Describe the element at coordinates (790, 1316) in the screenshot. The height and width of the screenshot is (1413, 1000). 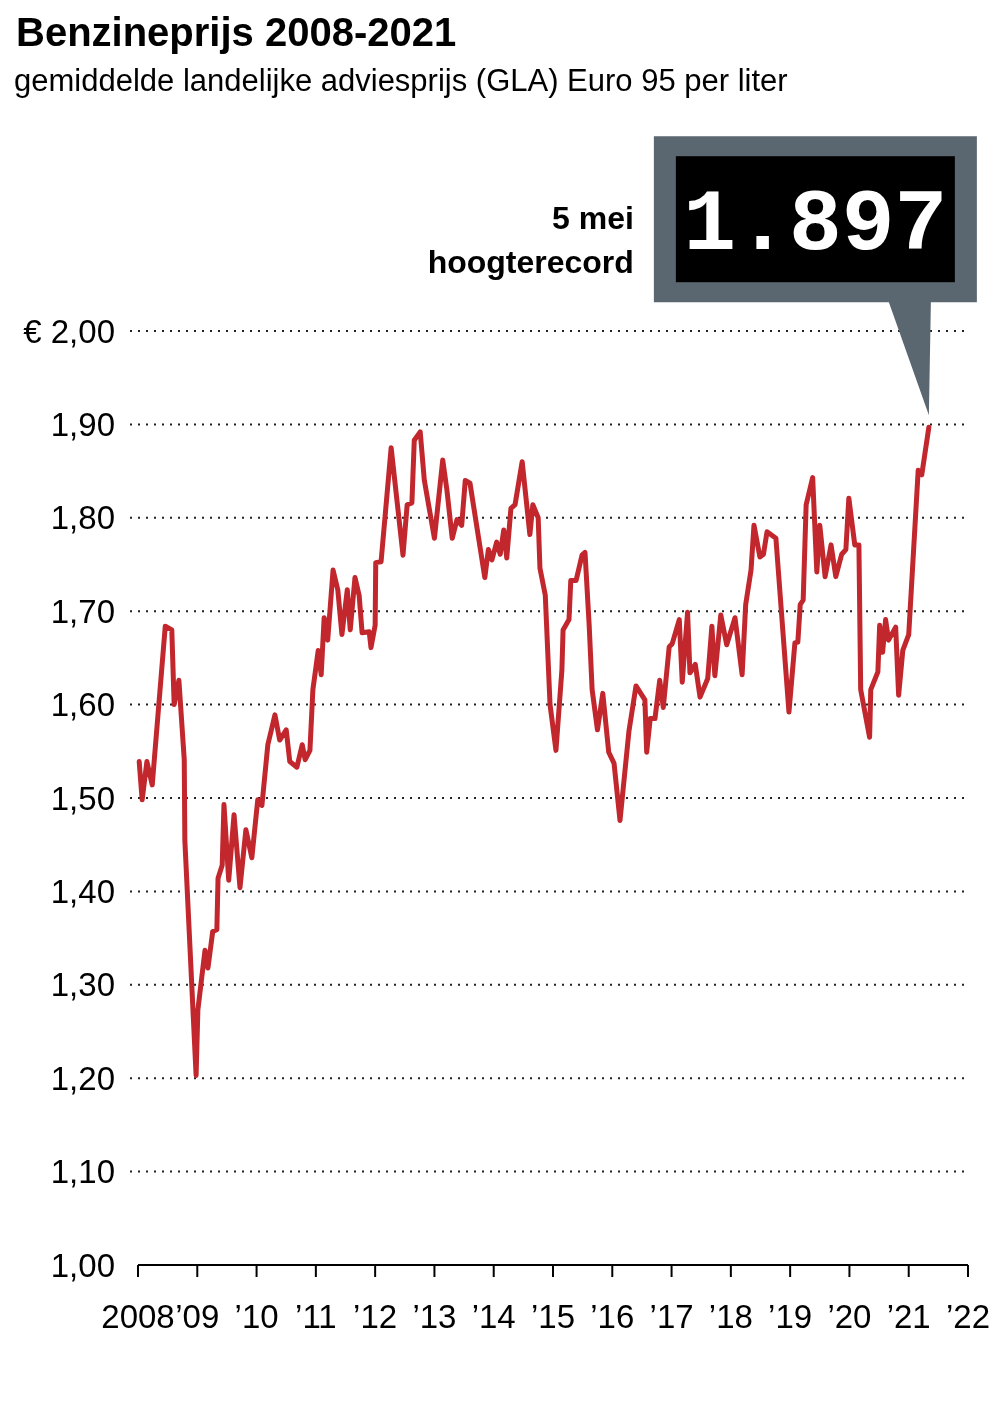
I see `x-tick-label: ’19` at that location.